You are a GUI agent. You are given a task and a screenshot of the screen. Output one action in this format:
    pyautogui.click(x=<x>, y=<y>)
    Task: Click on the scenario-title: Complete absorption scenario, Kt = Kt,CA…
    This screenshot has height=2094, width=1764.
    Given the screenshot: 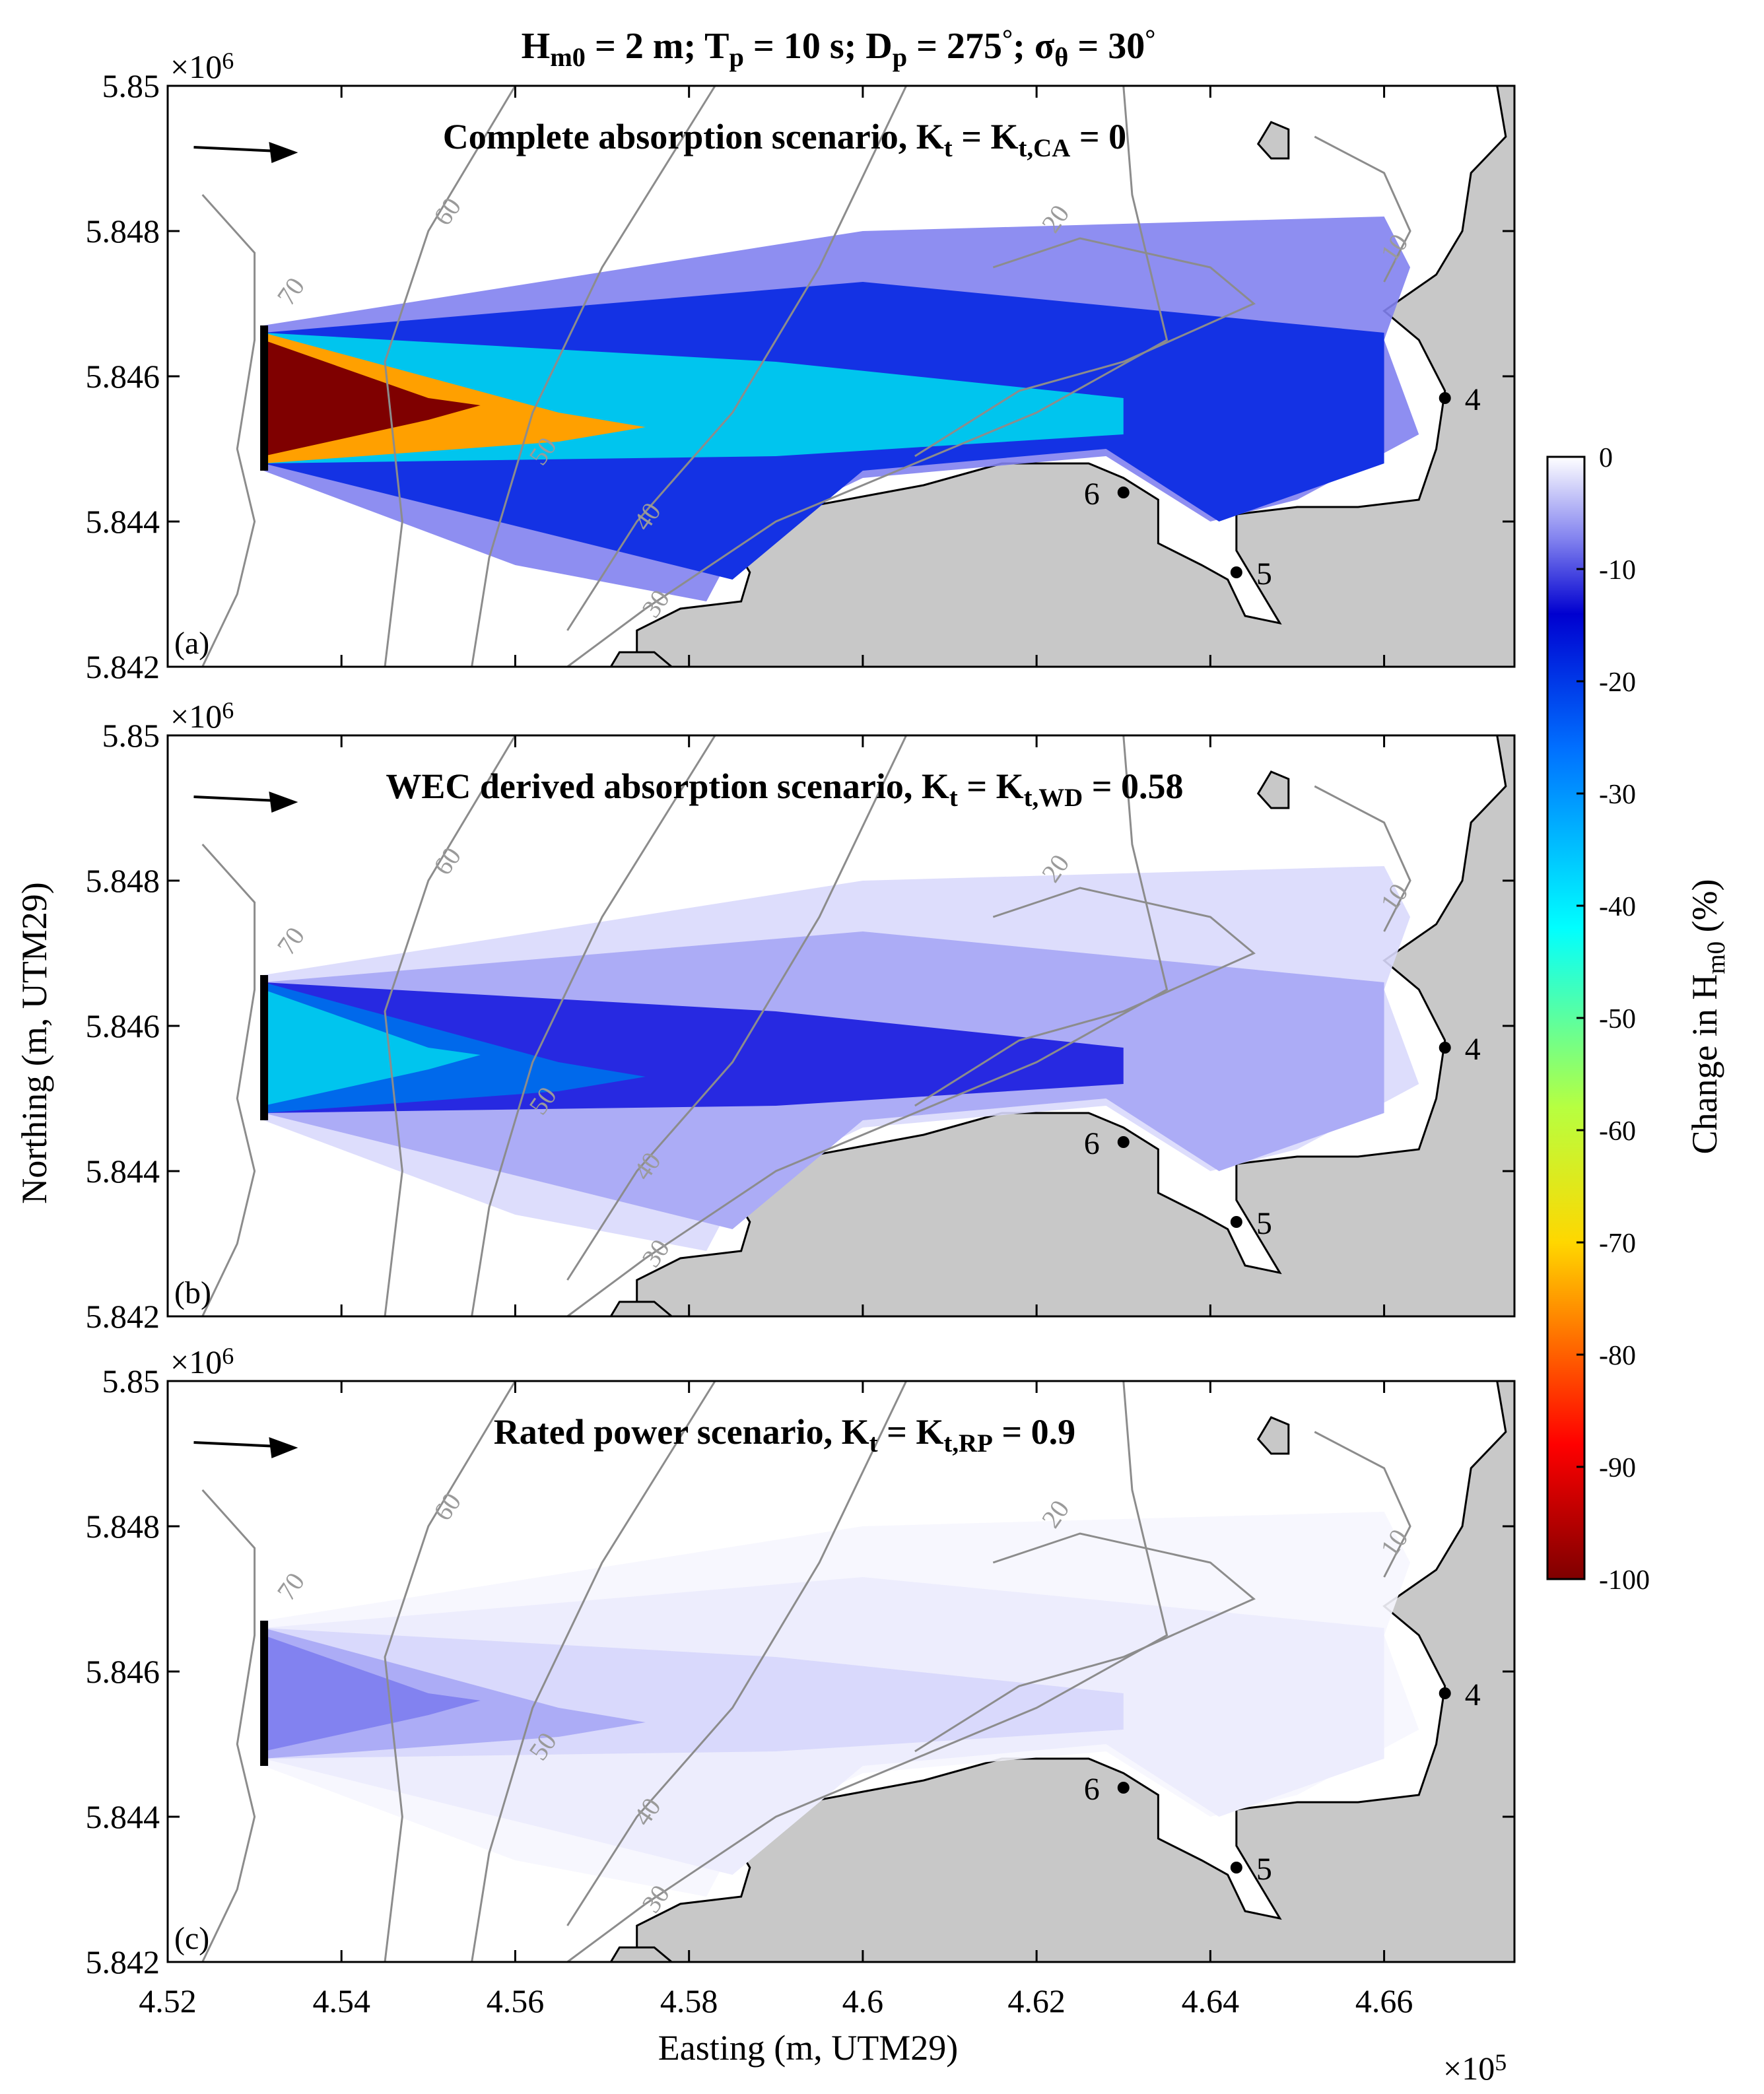 What is the action you would take?
    pyautogui.click(x=784, y=139)
    